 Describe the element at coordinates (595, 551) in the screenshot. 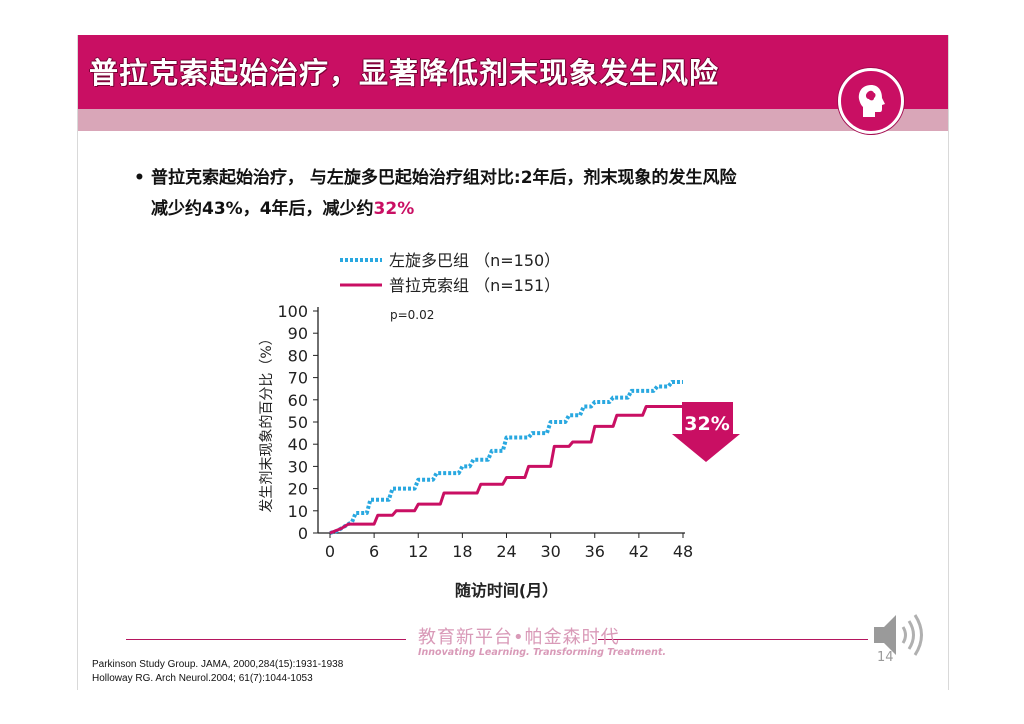

I see `x-tick-label: 36` at that location.